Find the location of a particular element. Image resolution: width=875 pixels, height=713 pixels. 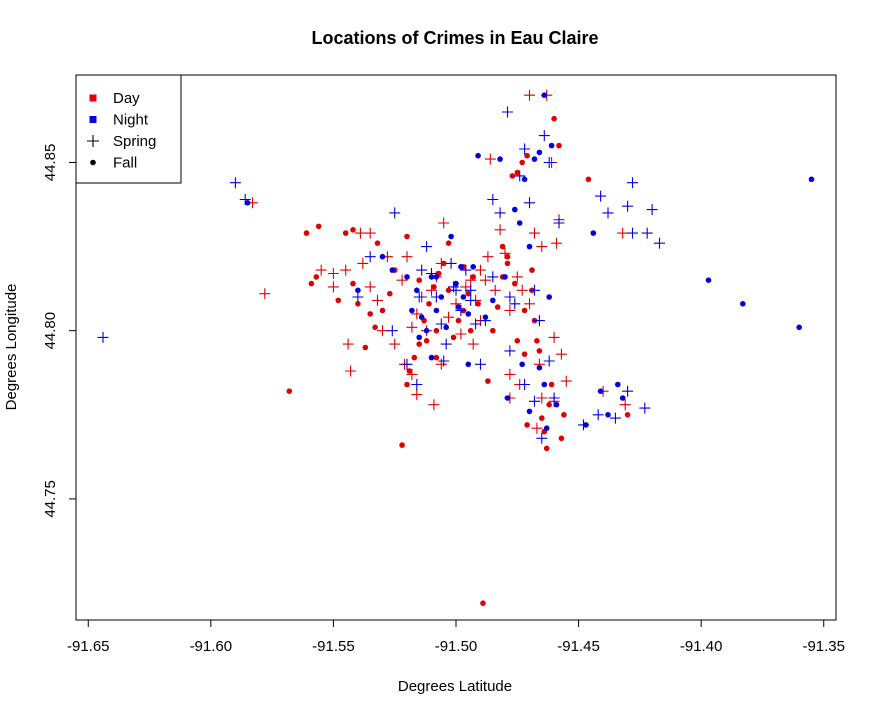

x-axis-label: Degrees Latitude is located at coordinates (455, 686).